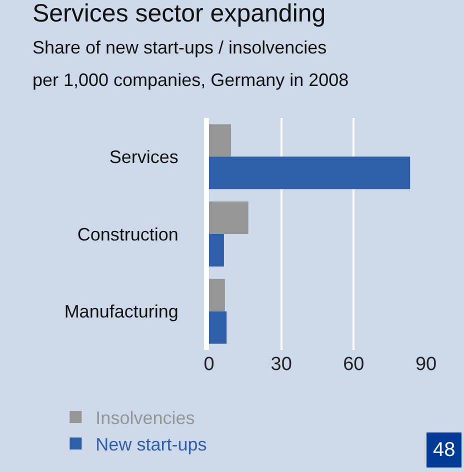  Describe the element at coordinates (143, 156) in the screenshot. I see `y-tick-label: Services` at that location.